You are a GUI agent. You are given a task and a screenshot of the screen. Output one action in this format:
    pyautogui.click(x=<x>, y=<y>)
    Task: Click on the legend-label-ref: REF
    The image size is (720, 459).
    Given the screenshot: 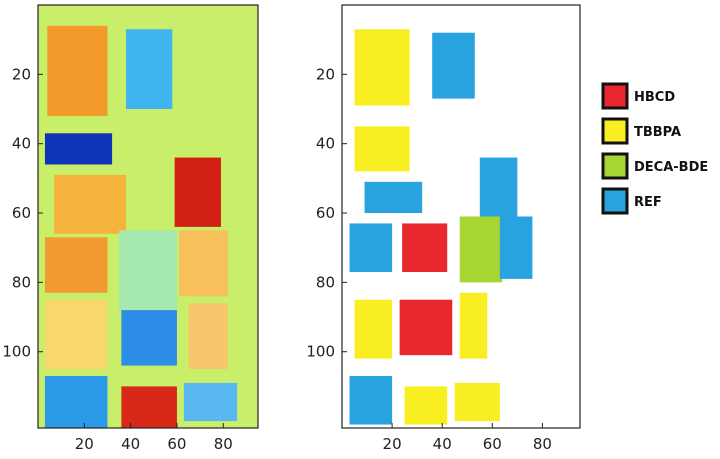 What is the action you would take?
    pyautogui.click(x=648, y=202)
    